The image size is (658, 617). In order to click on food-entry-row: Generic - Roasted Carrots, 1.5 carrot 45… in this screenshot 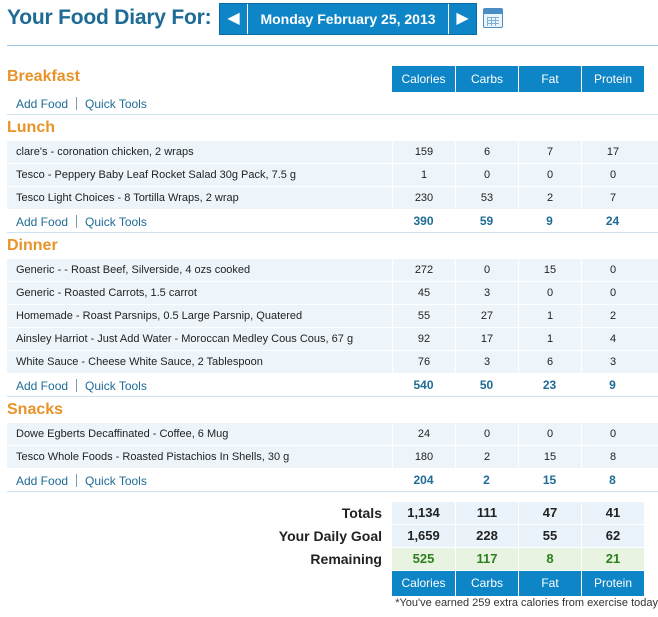, I will do `click(332, 293)`.